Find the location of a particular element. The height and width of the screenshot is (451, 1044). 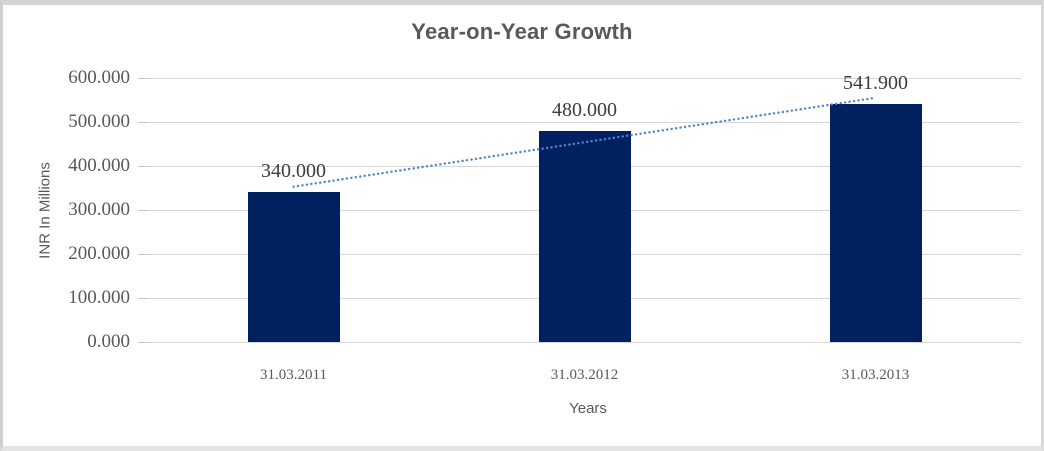

x-axis-title: Years is located at coordinates (588, 408).